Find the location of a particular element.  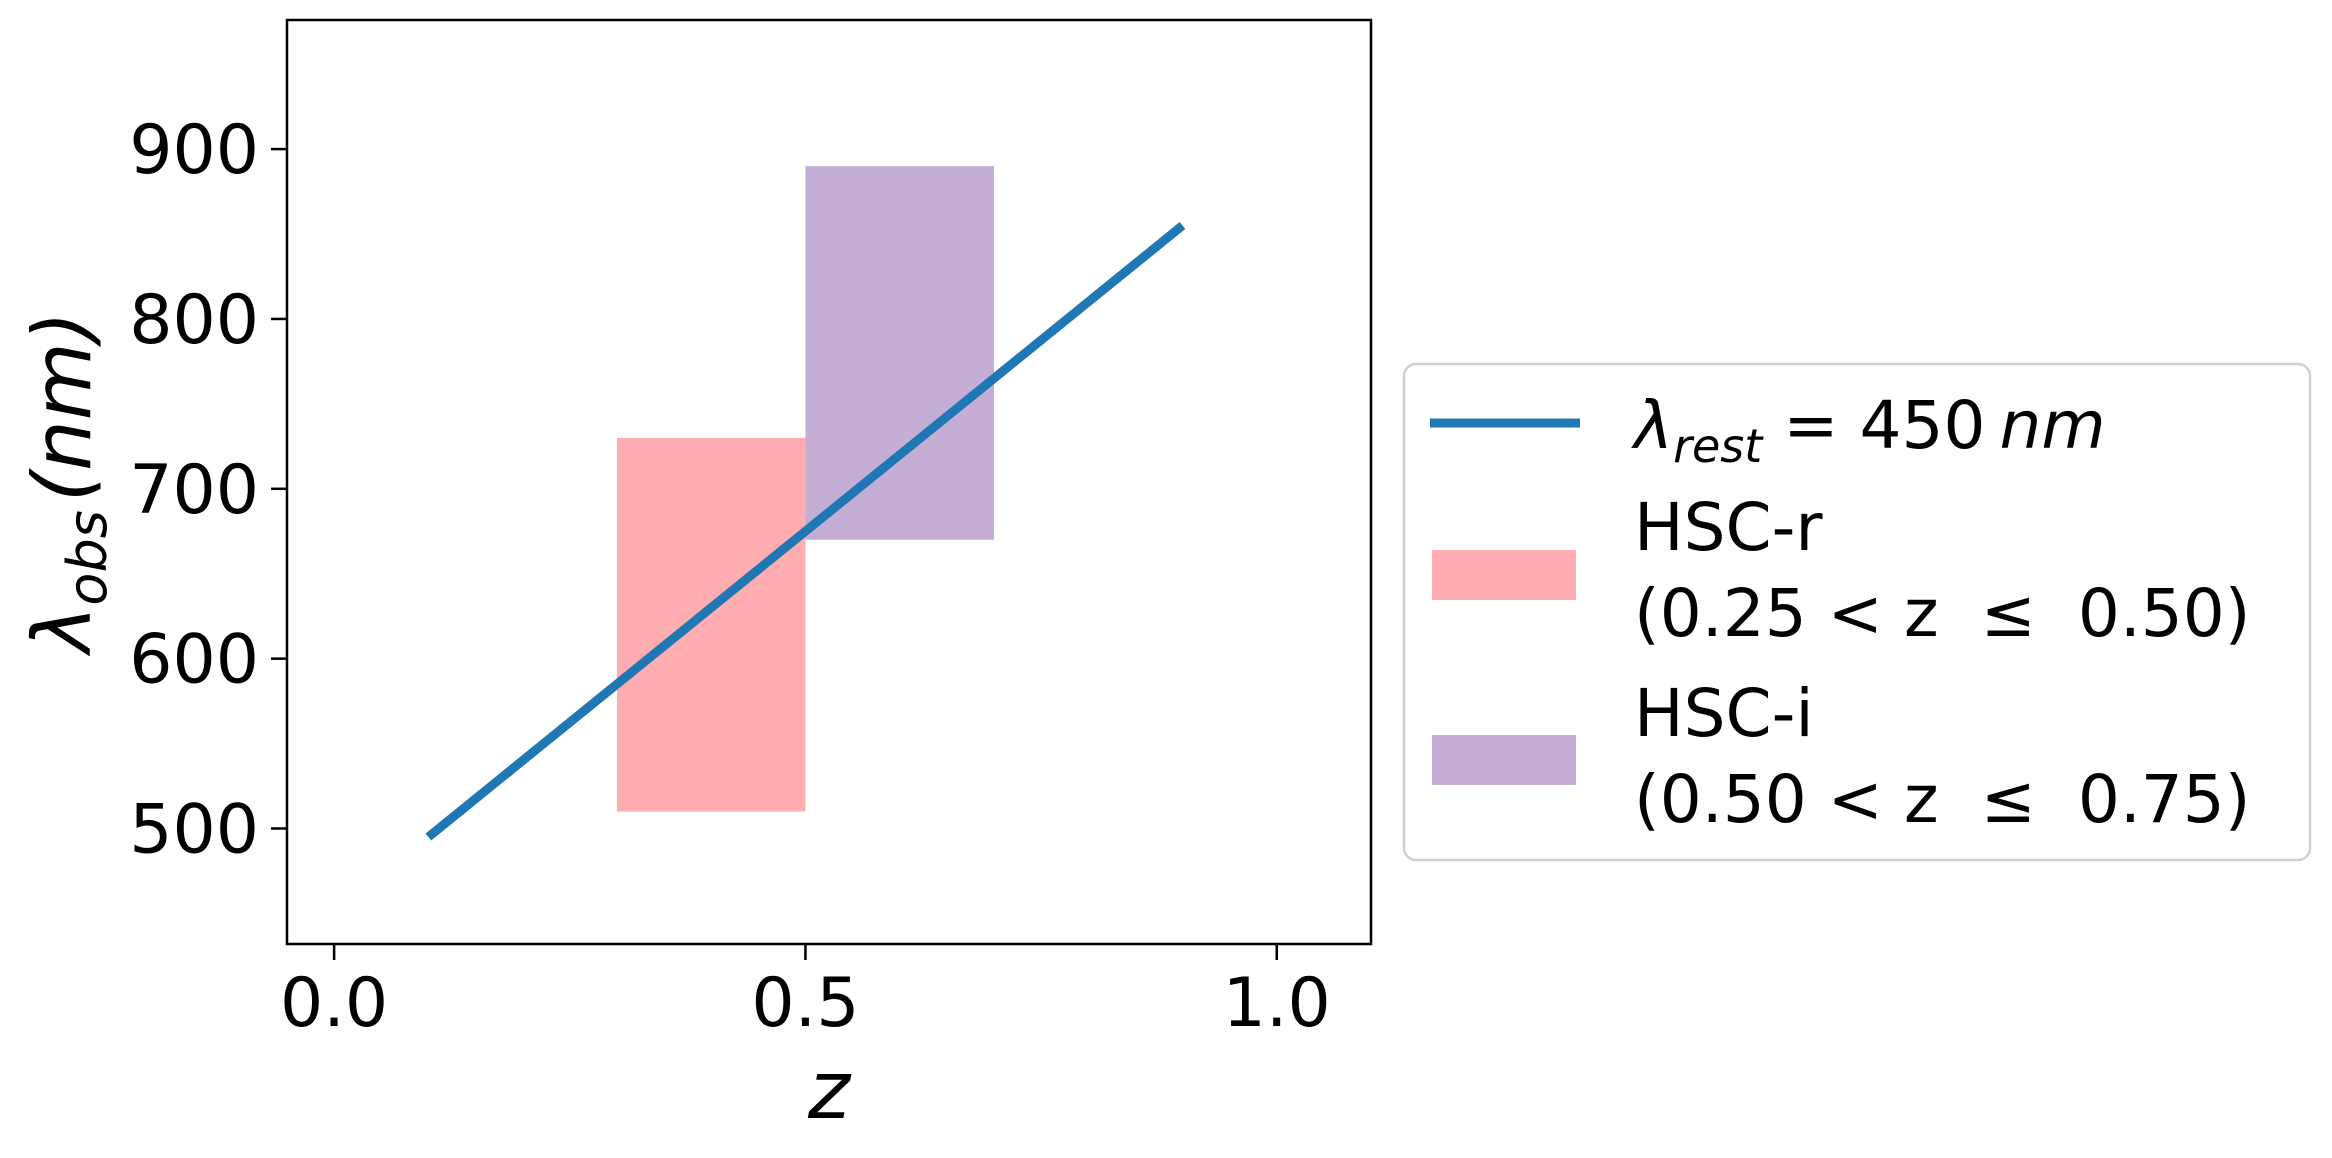

y-tick-label: 500 is located at coordinates (194, 830).